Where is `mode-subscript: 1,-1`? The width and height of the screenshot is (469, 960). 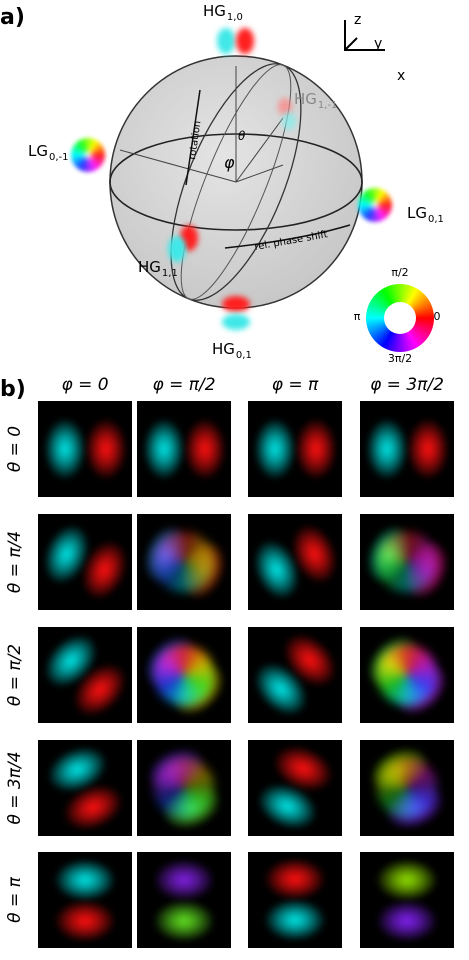
mode-subscript: 1,-1 is located at coordinates (328, 105).